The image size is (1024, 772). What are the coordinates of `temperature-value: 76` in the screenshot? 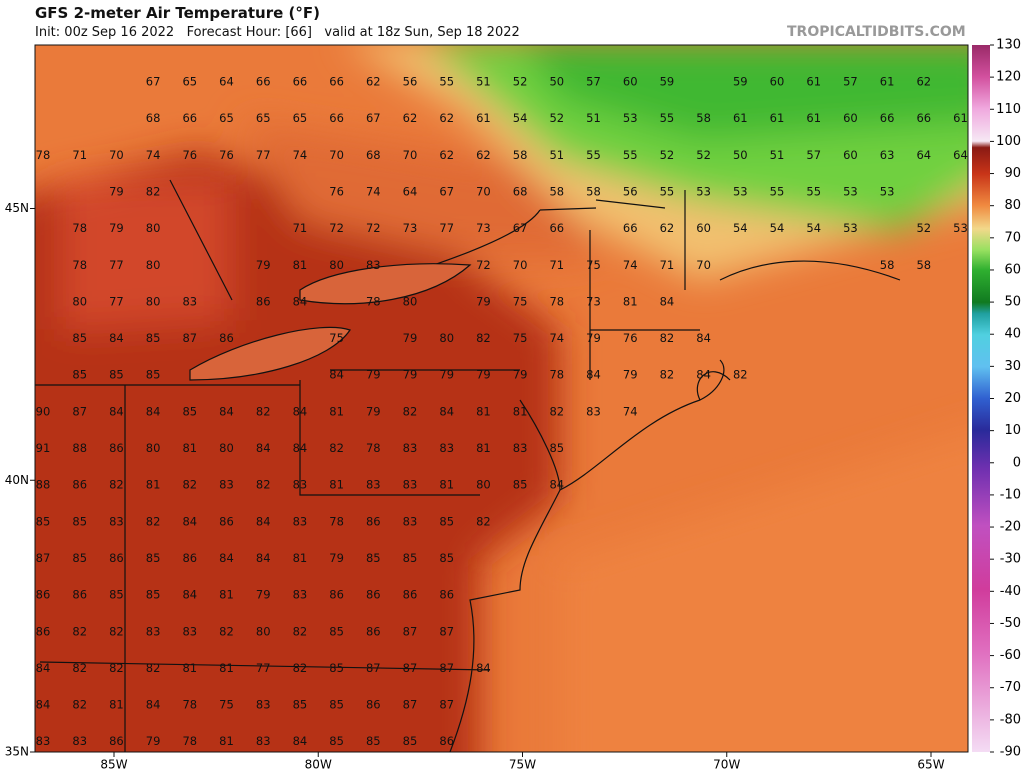 It's located at (630, 338).